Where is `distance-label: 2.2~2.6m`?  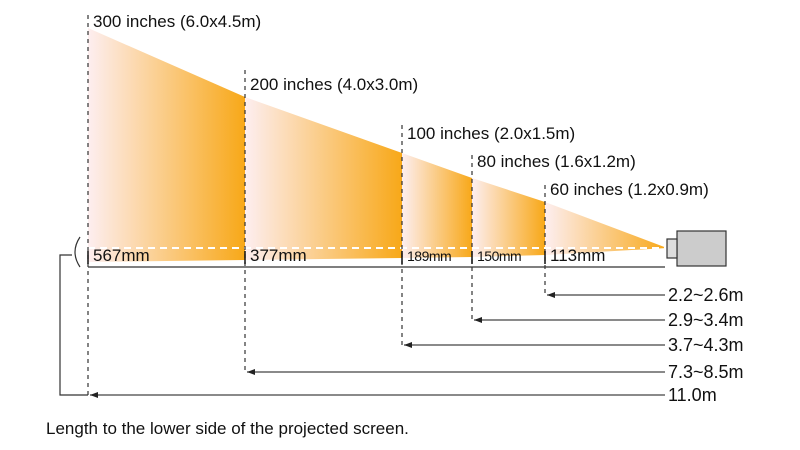
distance-label: 2.2~2.6m is located at coordinates (706, 295).